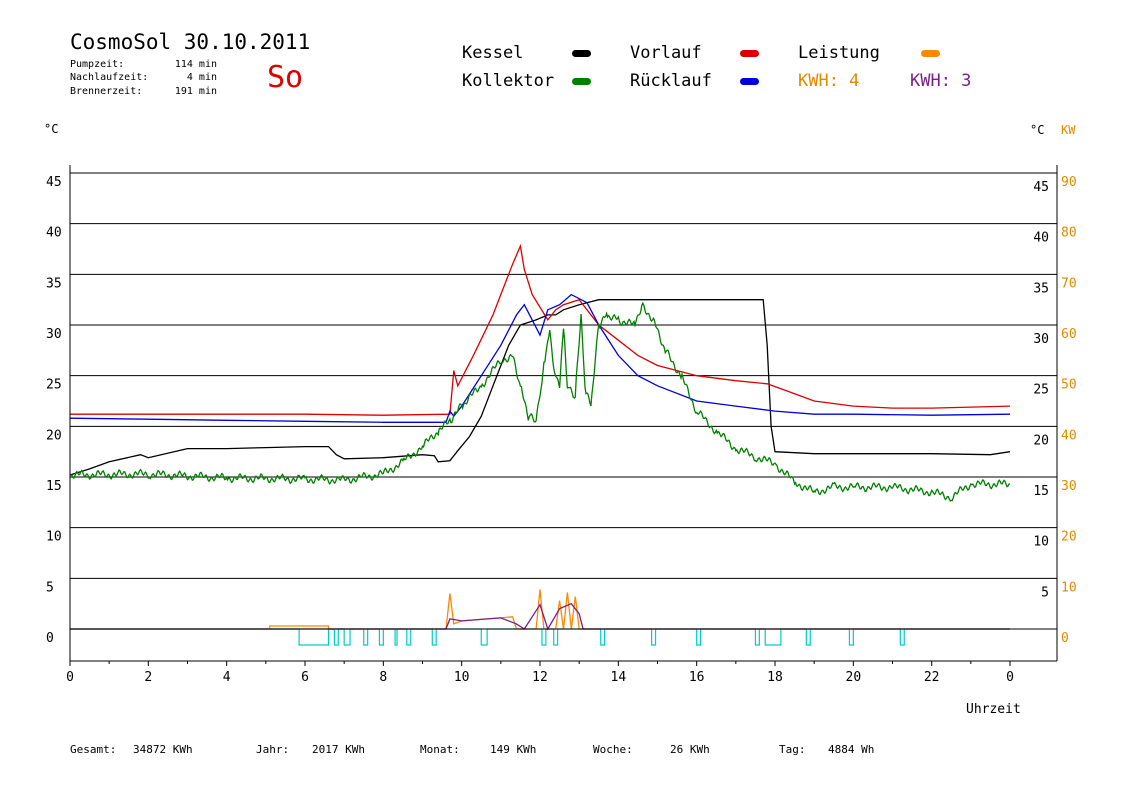  What do you see at coordinates (1069, 587) in the screenshot?
I see `y-tick-label-kw: 10` at bounding box center [1069, 587].